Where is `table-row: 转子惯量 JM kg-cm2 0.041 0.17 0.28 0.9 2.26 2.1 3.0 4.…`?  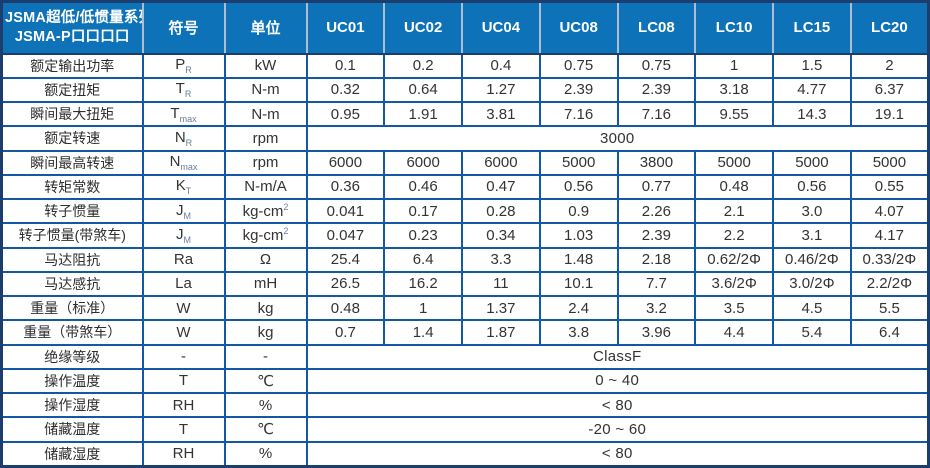
table-row: 转子惯量 JM kg-cm2 0.041 0.17 0.28 0.9 2.26 2.1 3.0 4.… is located at coordinates (465, 211).